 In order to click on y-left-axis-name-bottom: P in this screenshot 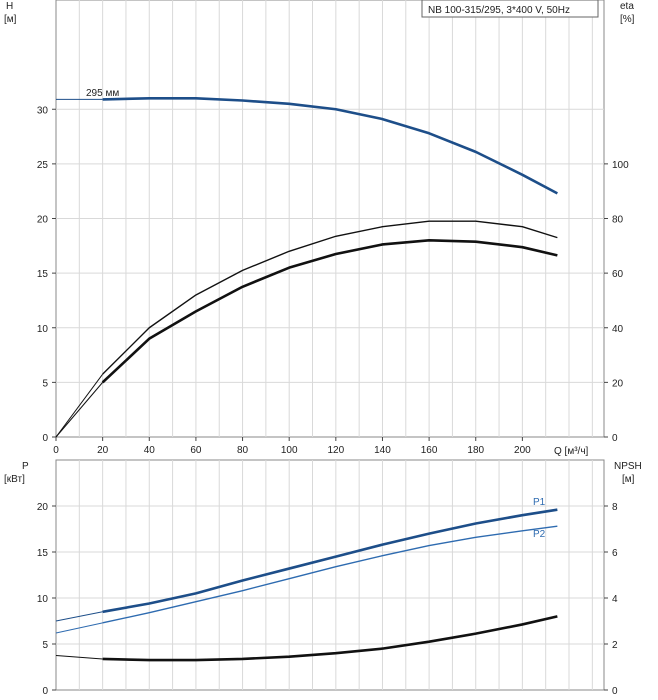, I will do `click(25, 466)`.